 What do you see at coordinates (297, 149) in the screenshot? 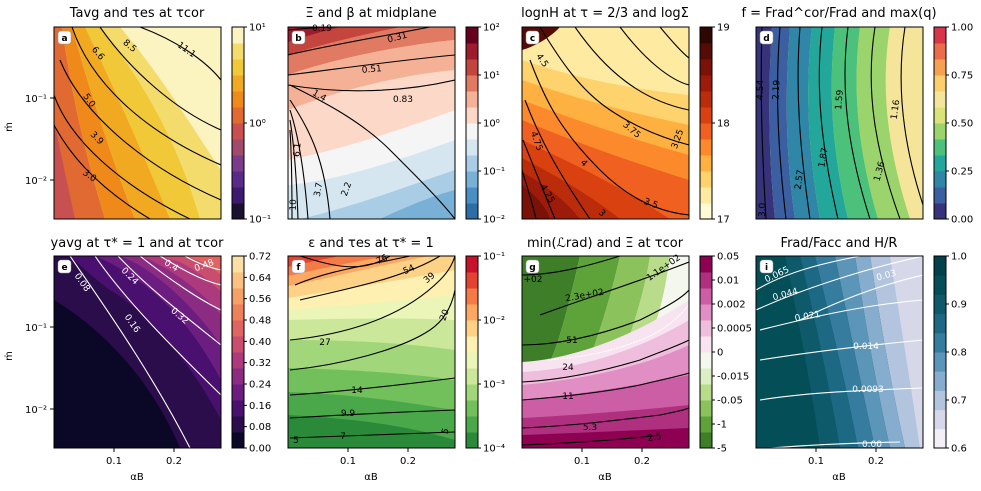
I see `contour-label-b-8: 6.1` at bounding box center [297, 149].